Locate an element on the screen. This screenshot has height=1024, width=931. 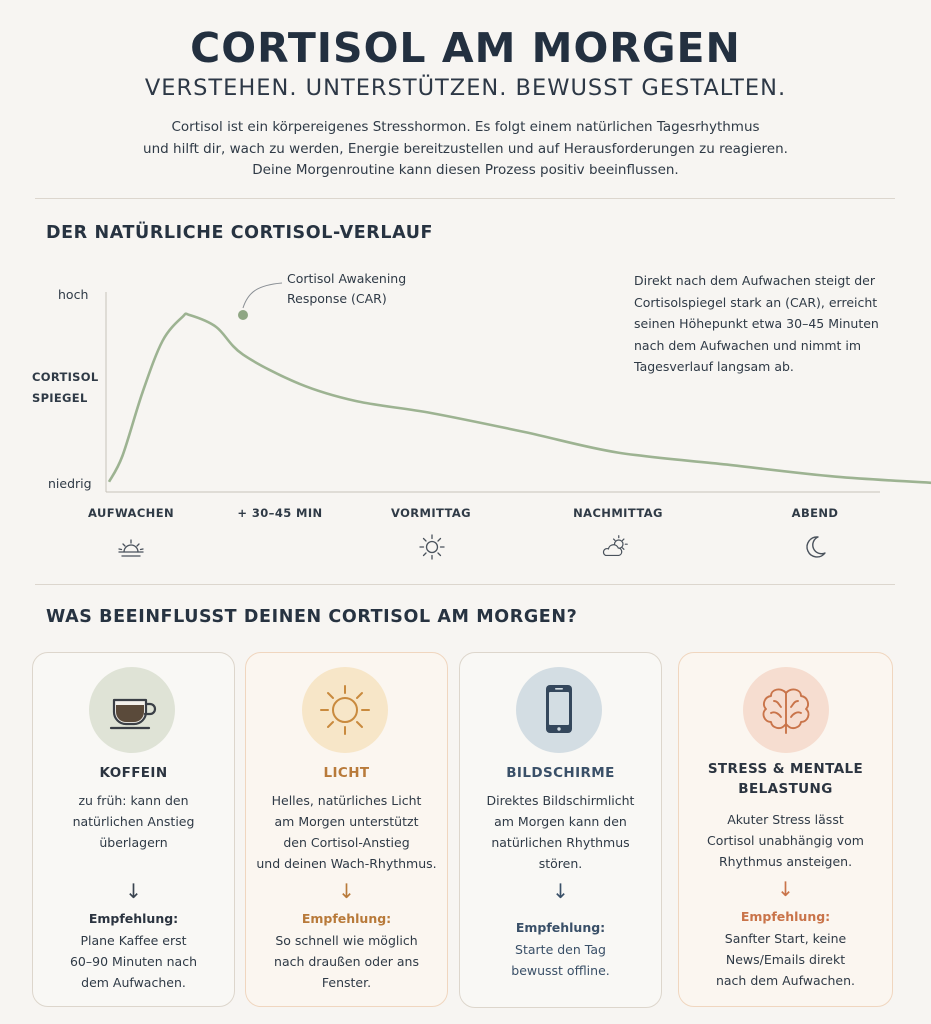
y-axis-label-line: CORTISOL is located at coordinates (65, 377).